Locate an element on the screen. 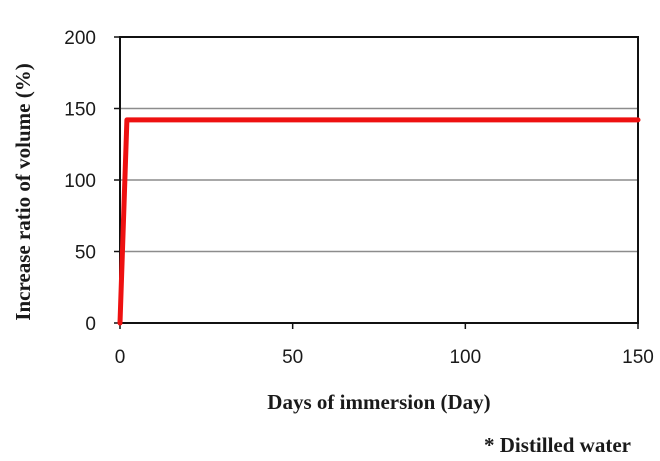 The image size is (660, 461). y-tick-label-0: 0 is located at coordinates (90, 324).